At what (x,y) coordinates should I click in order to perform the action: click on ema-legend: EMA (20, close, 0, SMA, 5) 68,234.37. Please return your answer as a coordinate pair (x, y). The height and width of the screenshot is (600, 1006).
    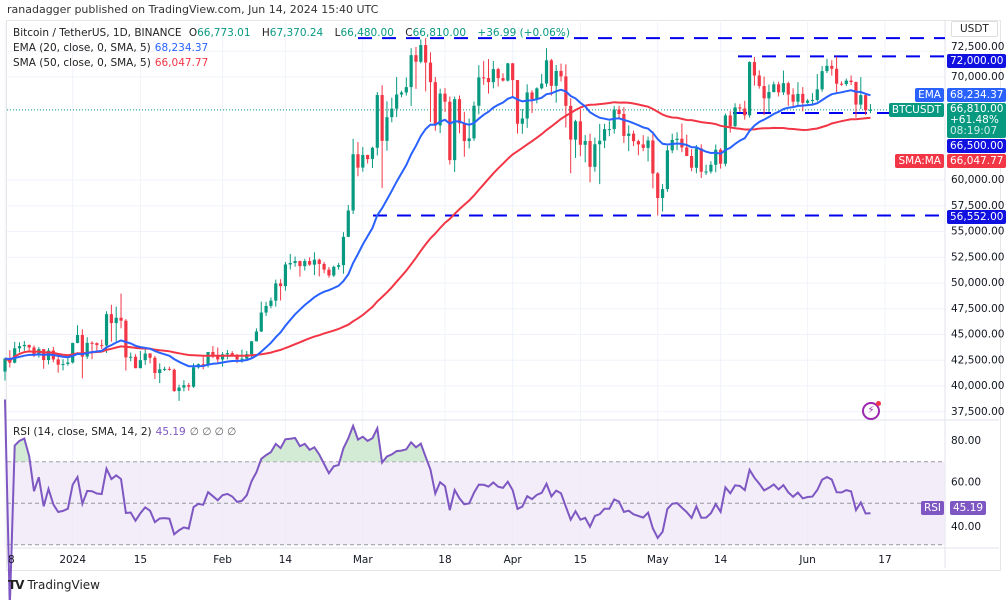
    Looking at the image, I should click on (112, 48).